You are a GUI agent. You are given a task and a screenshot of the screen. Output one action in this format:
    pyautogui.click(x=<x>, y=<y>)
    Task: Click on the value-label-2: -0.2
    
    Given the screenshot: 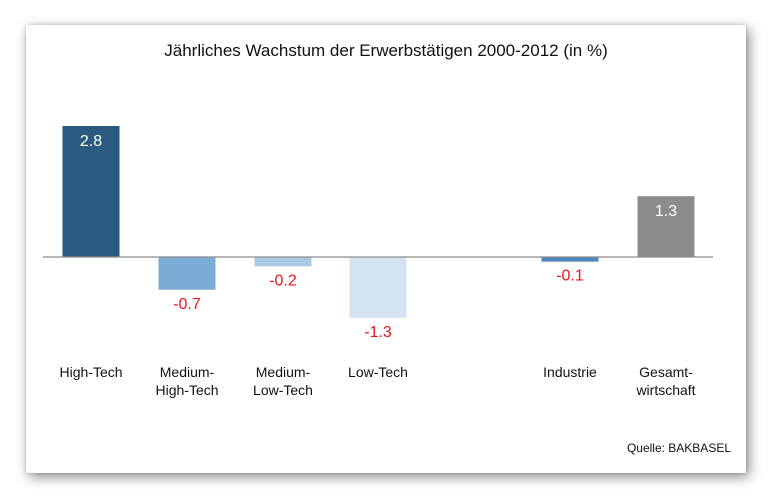 What is the action you would take?
    pyautogui.click(x=283, y=280)
    